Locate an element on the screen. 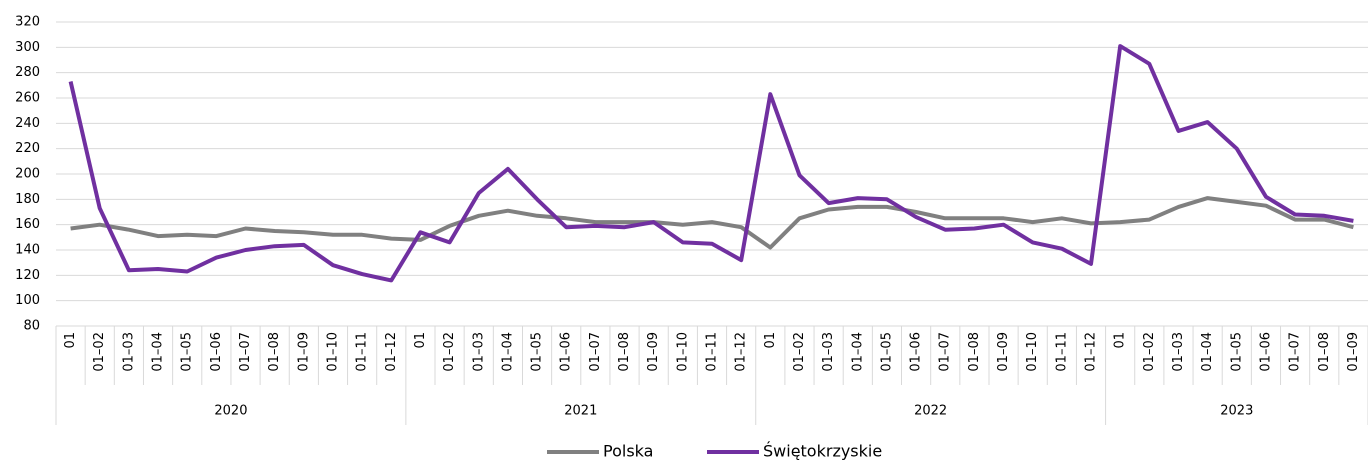 The image size is (1368, 463). x-group-label: 2022 is located at coordinates (930, 411).